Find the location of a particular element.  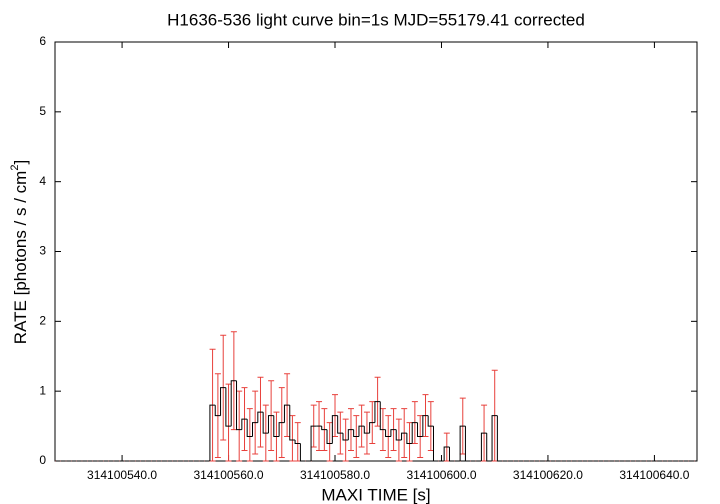

x-tick-label: 314100580.0 is located at coordinates (335, 475).